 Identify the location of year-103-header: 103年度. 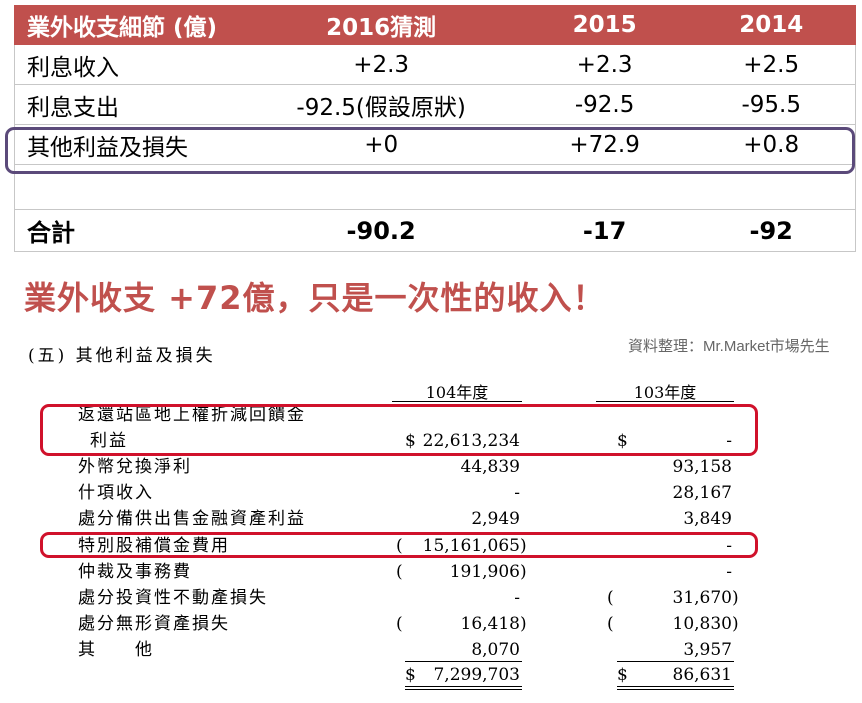
(665, 392).